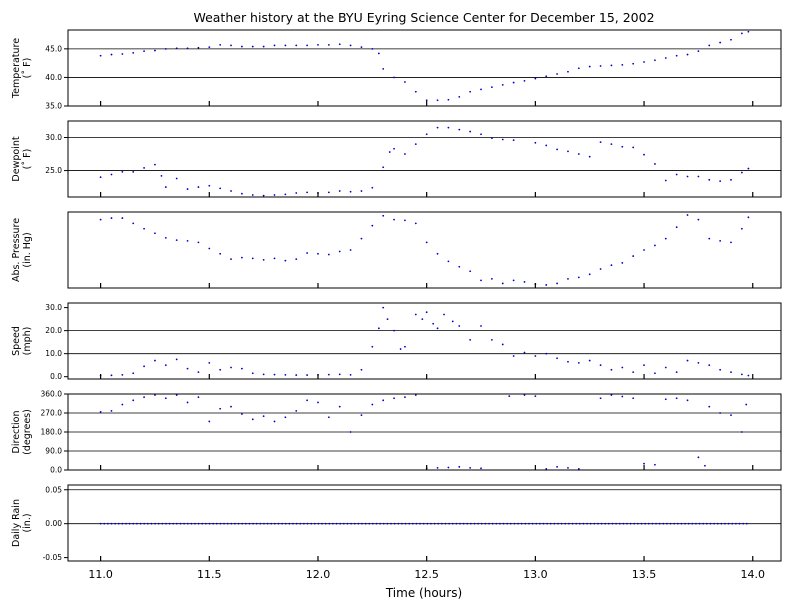 Image resolution: width=792 pixels, height=611 pixels. Describe the element at coordinates (27, 249) in the screenshot. I see `y-axis-label-line: (in. Hg)` at that location.